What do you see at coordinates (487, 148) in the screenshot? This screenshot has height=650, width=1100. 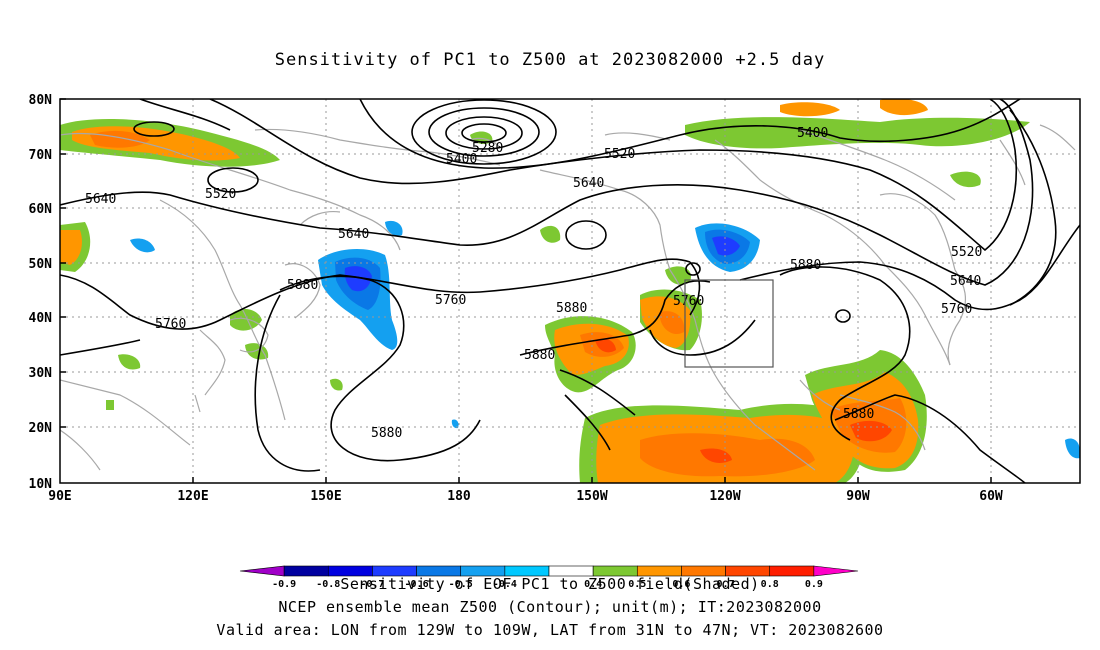 I see `contour-label: 5280` at bounding box center [487, 148].